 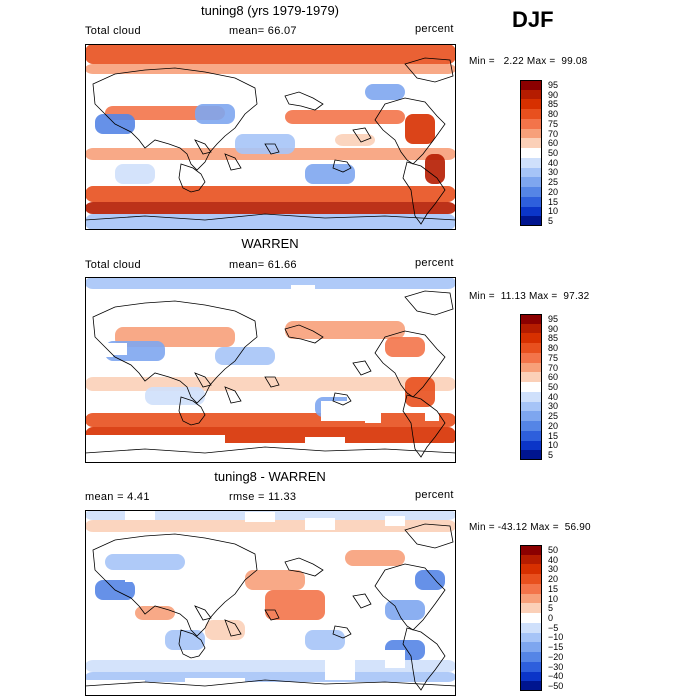 I want to click on colorbar-tick-label: 10, so click(x=553, y=445).